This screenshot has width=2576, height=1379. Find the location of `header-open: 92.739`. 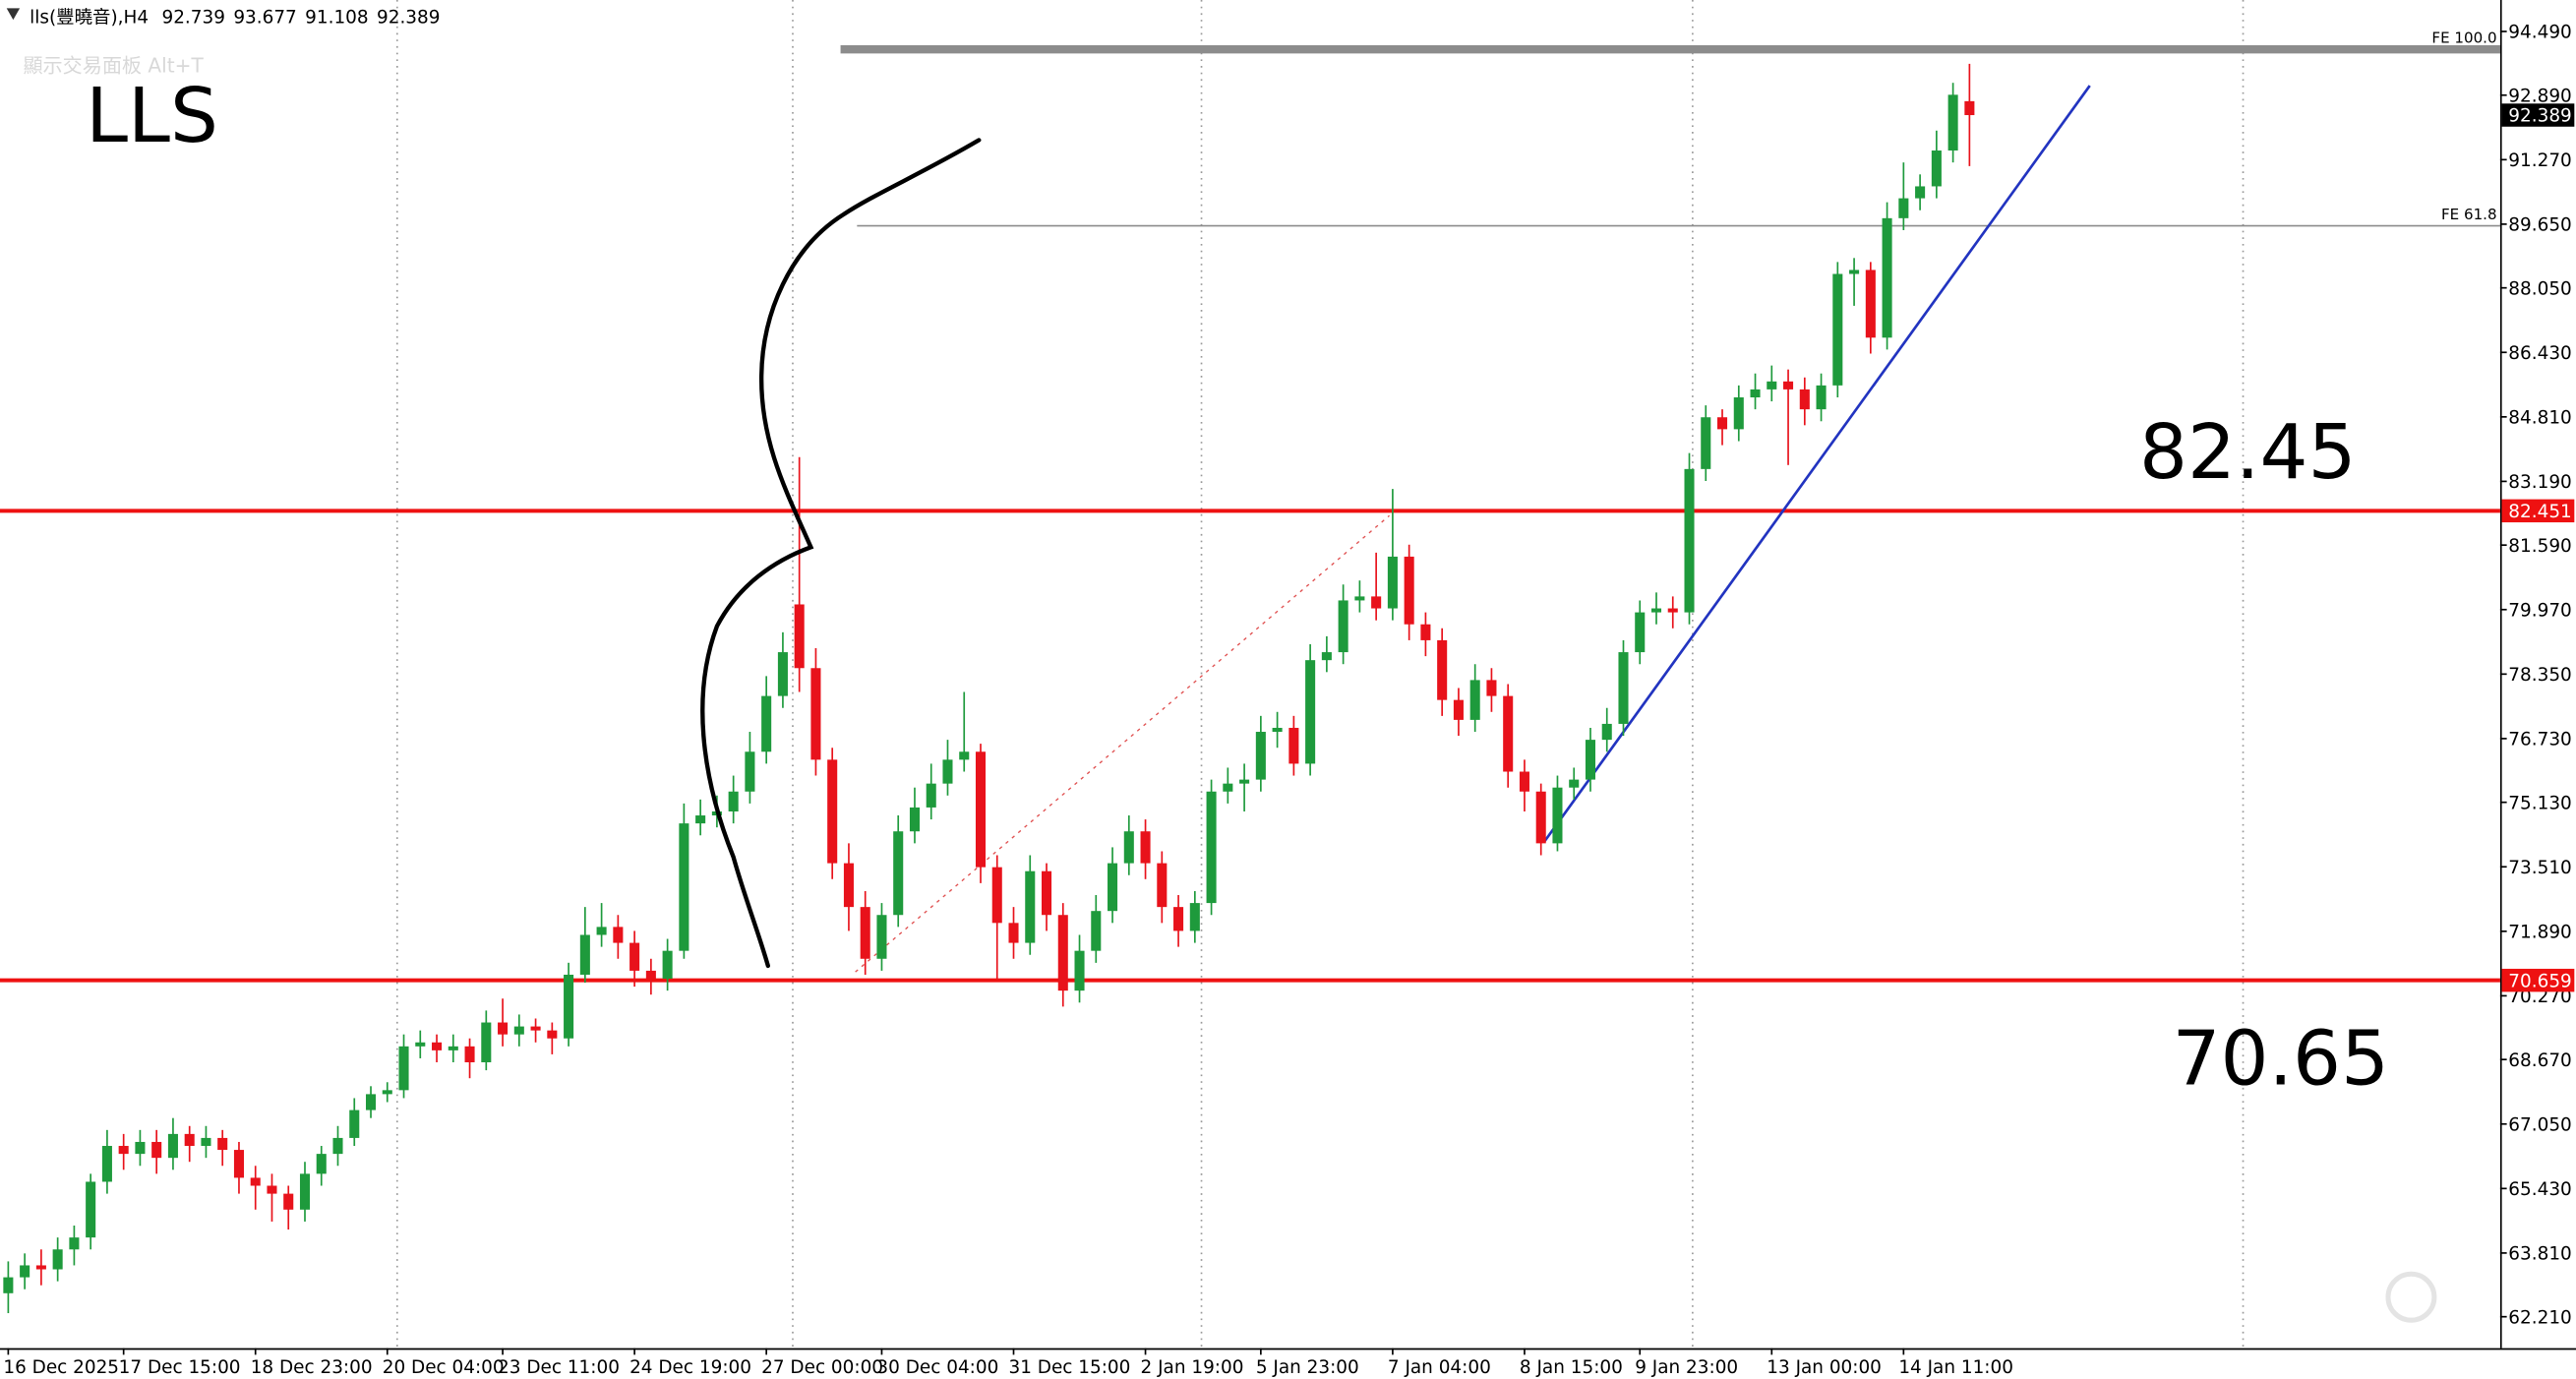

header-open: 92.739 is located at coordinates (192, 17).